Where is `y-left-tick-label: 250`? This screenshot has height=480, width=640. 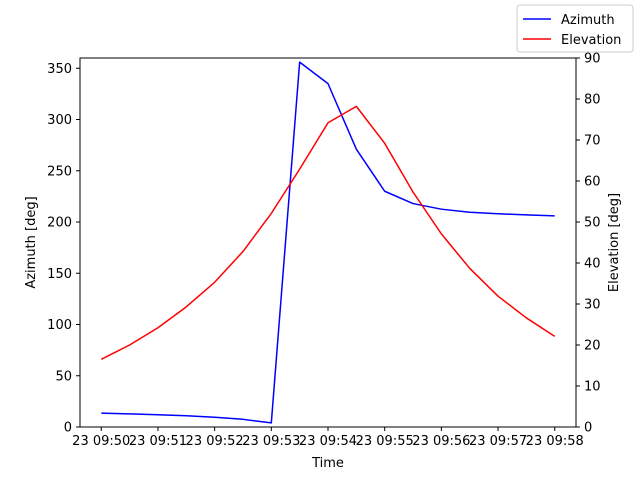 y-left-tick-label: 250 is located at coordinates (59, 171).